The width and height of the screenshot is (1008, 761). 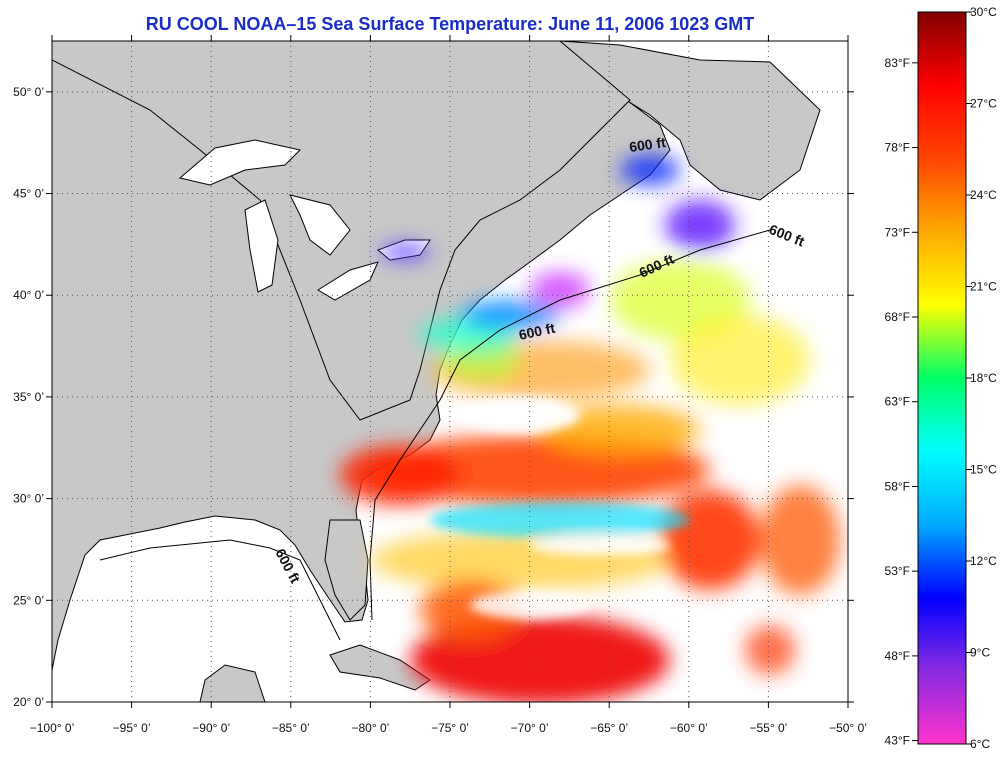 What do you see at coordinates (689, 728) in the screenshot?
I see `lon-tick-label: −60° 0’` at bounding box center [689, 728].